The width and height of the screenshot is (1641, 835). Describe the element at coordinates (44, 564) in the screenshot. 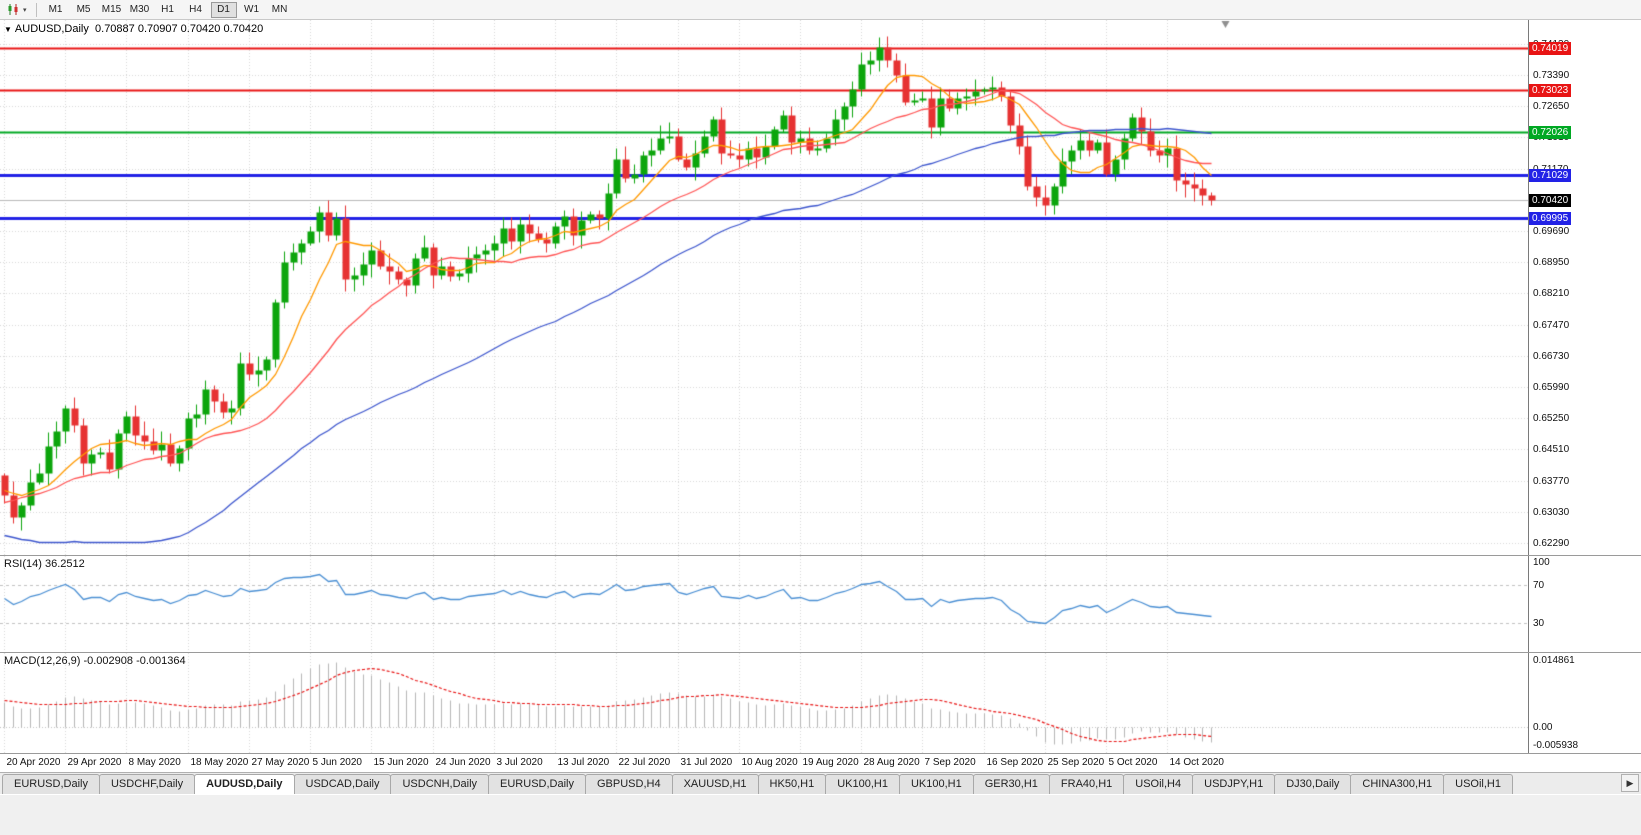

I see `rsi-label: RSI(14) 36.2512` at that location.